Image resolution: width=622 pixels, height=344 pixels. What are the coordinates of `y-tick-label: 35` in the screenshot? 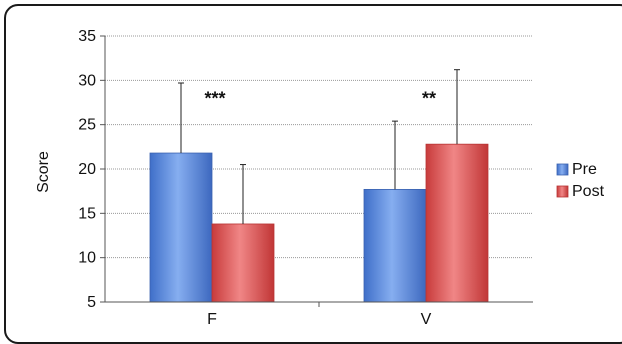 It's located at (87, 36).